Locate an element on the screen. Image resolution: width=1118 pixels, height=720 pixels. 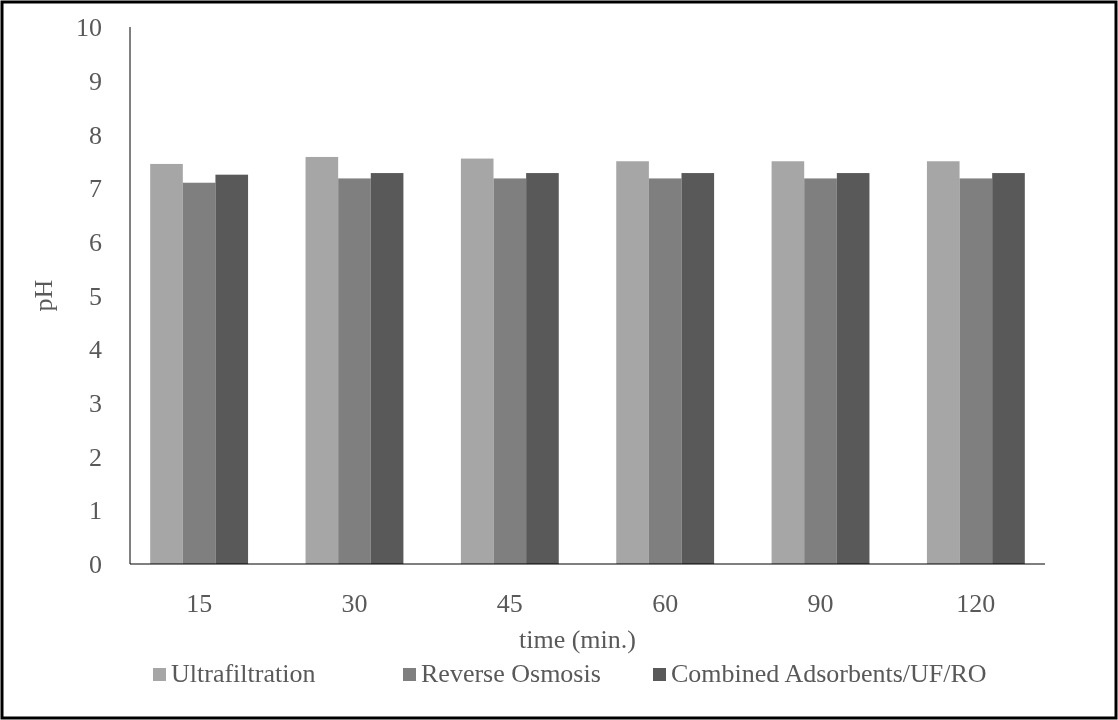
x-tick-label: 30 is located at coordinates (354, 603).